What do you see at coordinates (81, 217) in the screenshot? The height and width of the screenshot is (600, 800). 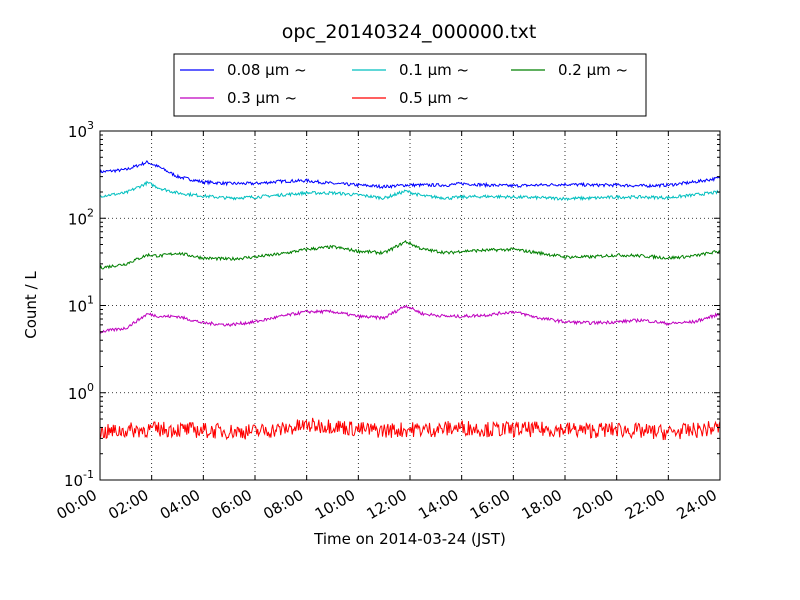 I see `y-tick-label: 10²` at bounding box center [81, 217].